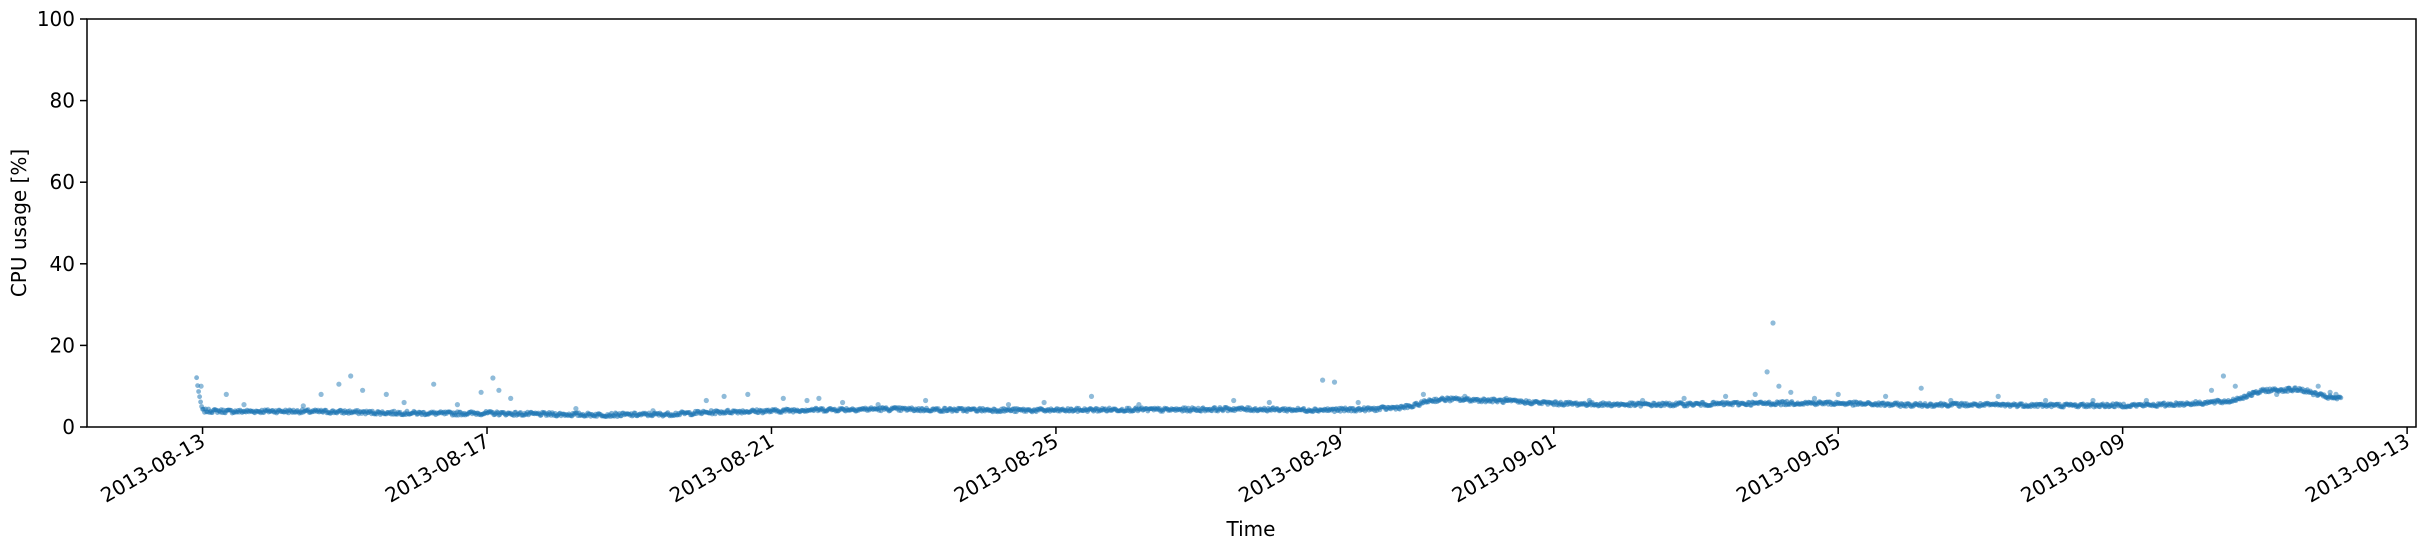  I want to click on x-axis-label: Time, so click(1251, 529).